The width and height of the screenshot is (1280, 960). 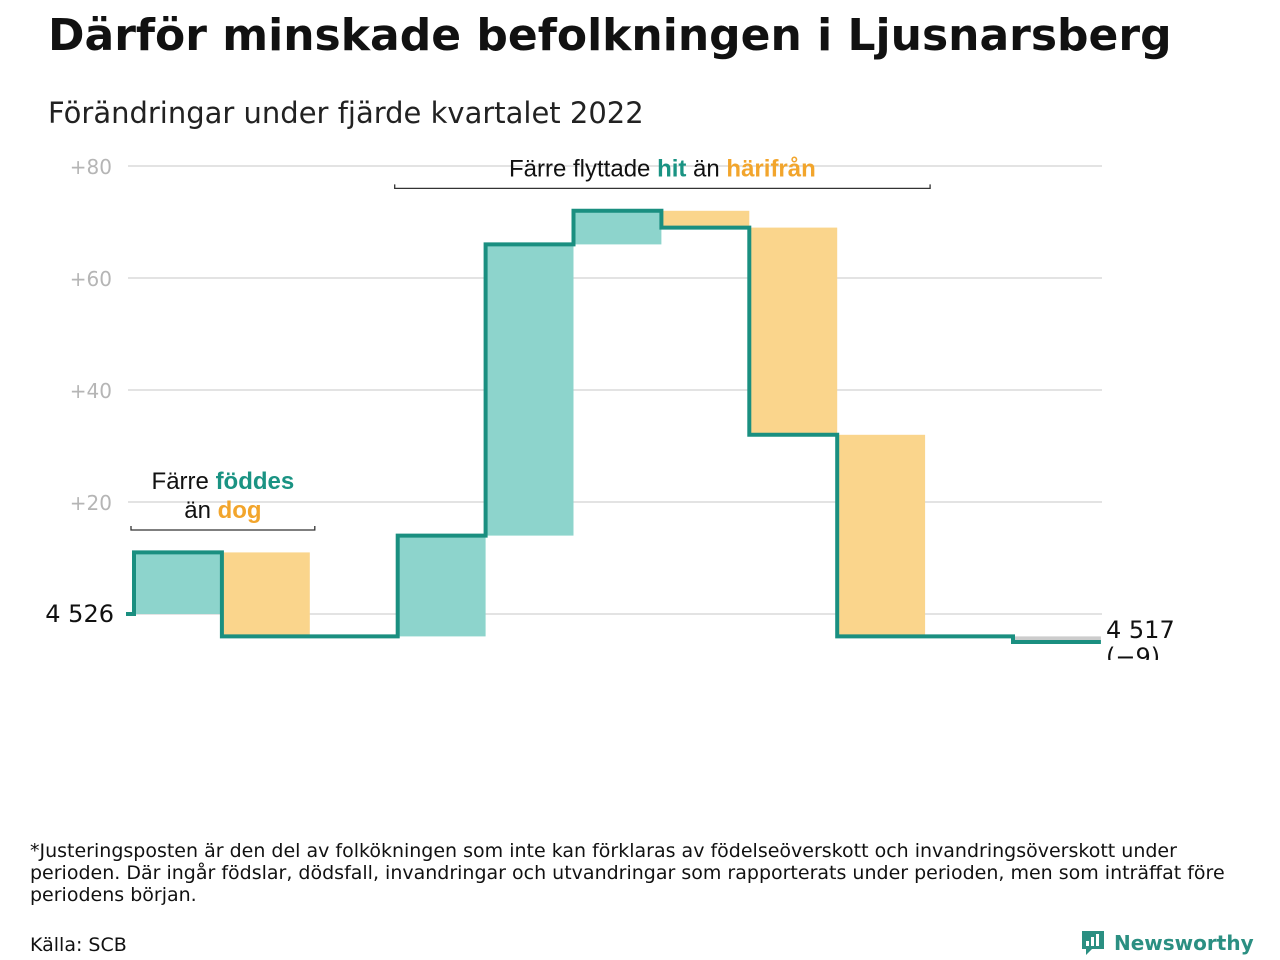 What do you see at coordinates (79, 614) in the screenshot?
I see `start-value-label: 4 526` at bounding box center [79, 614].